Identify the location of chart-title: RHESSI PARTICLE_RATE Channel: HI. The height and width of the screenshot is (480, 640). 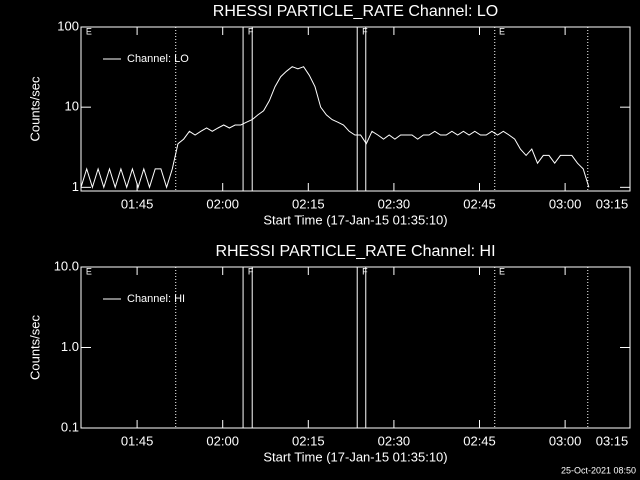
(355, 251).